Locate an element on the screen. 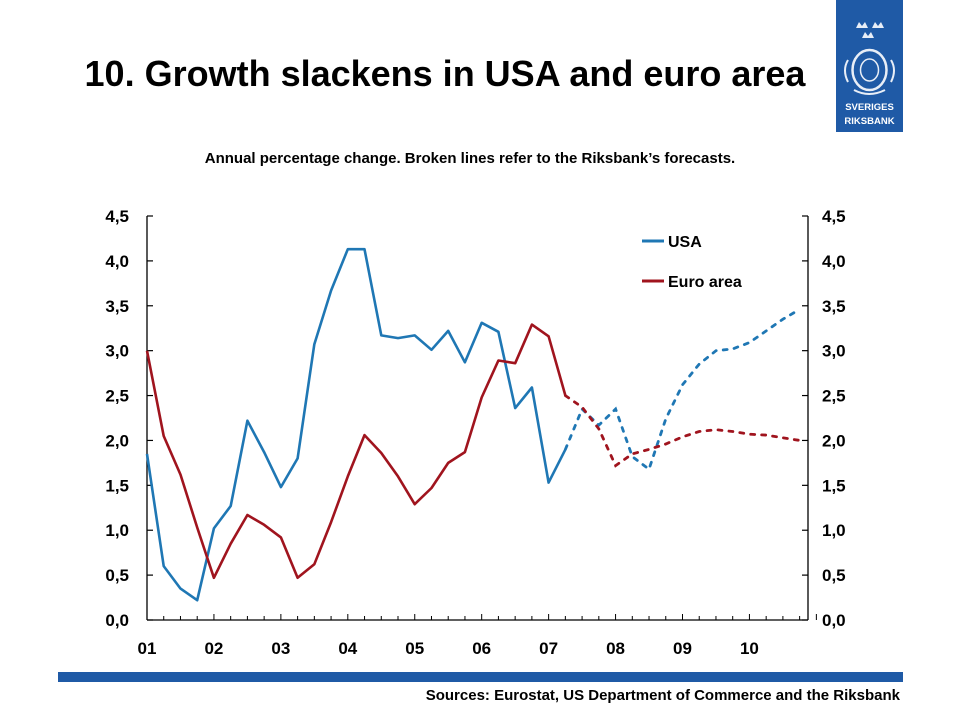 This screenshot has height=720, width=960. y-tick-label-right: 1,5 is located at coordinates (834, 485).